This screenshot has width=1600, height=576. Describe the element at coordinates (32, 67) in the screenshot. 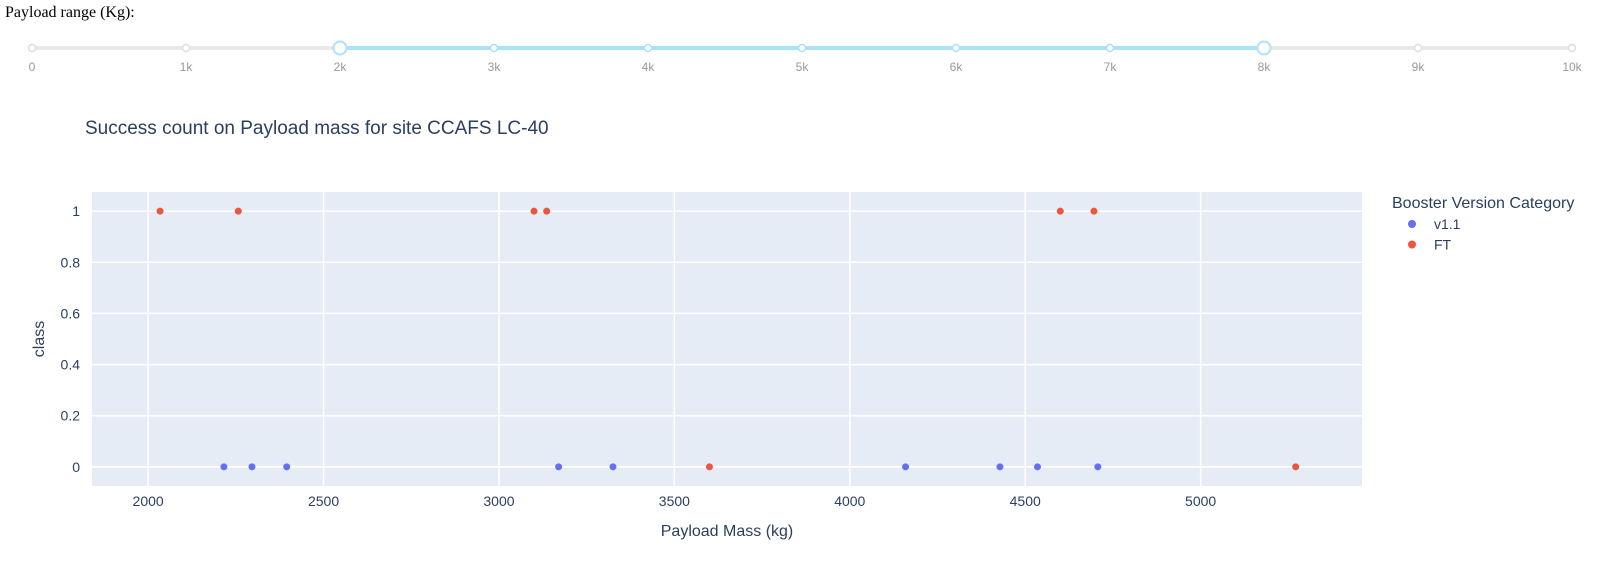

I see `slider-mark-label: 0` at that location.